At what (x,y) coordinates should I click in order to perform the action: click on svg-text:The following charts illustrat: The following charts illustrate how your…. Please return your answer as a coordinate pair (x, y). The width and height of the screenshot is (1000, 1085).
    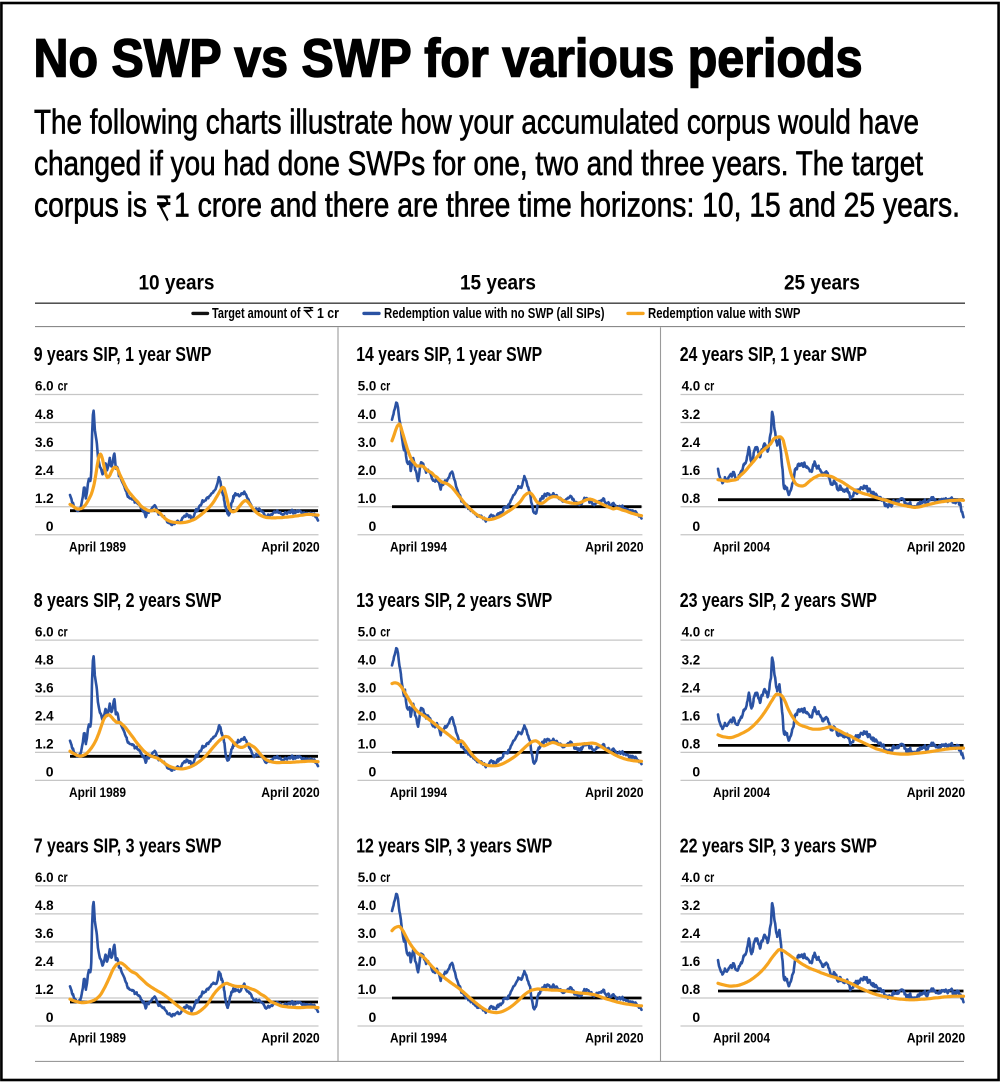
    Looking at the image, I should click on (476, 123).